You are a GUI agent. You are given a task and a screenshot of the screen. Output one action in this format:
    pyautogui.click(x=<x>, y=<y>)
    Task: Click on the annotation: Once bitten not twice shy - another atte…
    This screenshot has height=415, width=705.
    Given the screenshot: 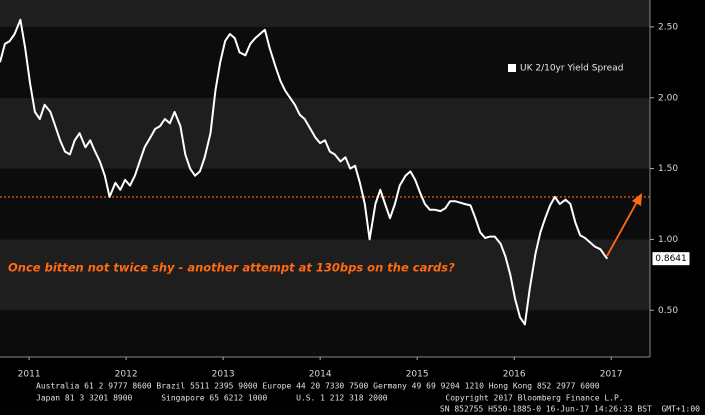 What is the action you would take?
    pyautogui.click(x=231, y=268)
    